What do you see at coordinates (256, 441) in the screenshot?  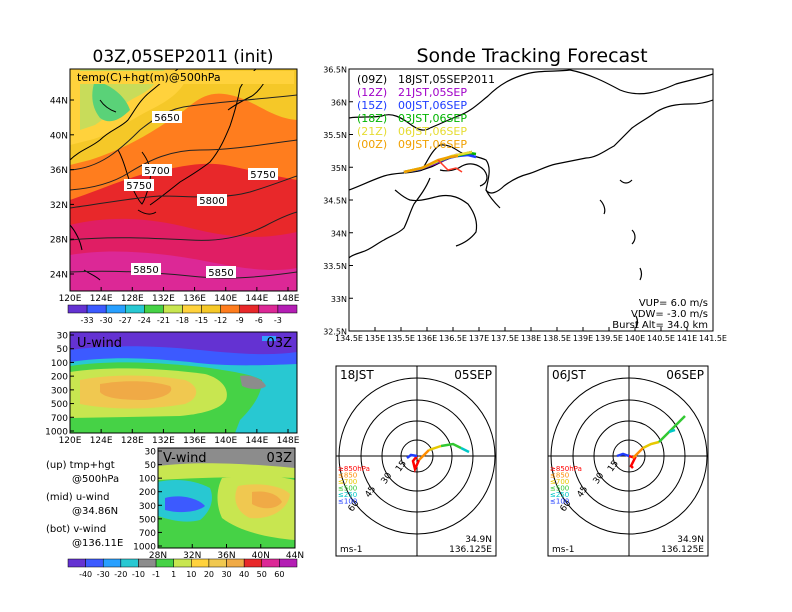 I see `u-x-label: 144E` at bounding box center [256, 441].